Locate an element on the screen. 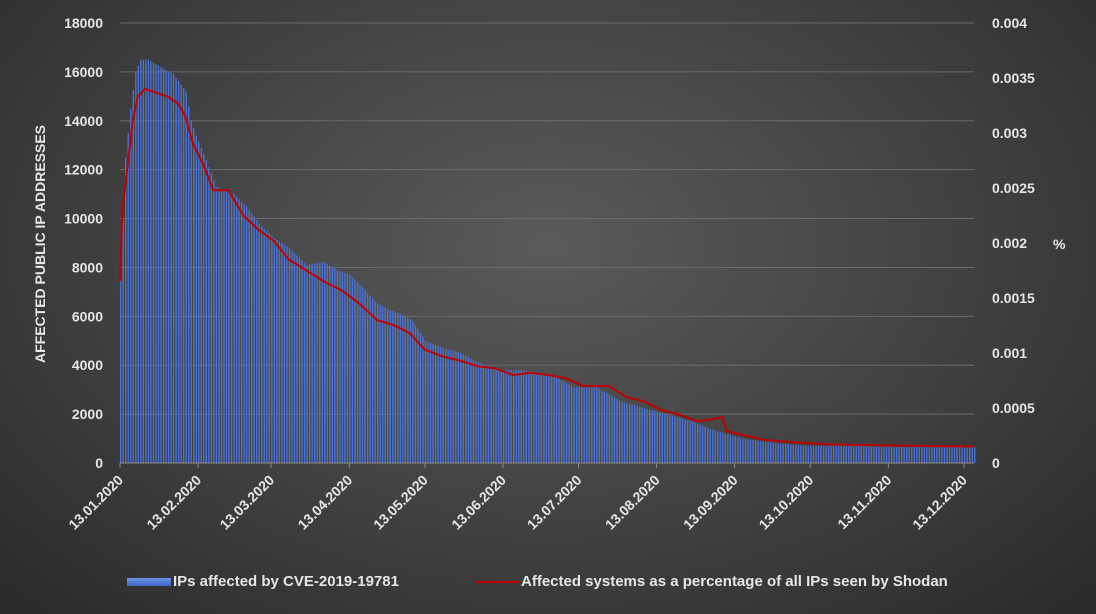 The height and width of the screenshot is (614, 1096). y-left-tick-label: 8000 is located at coordinates (87, 267).